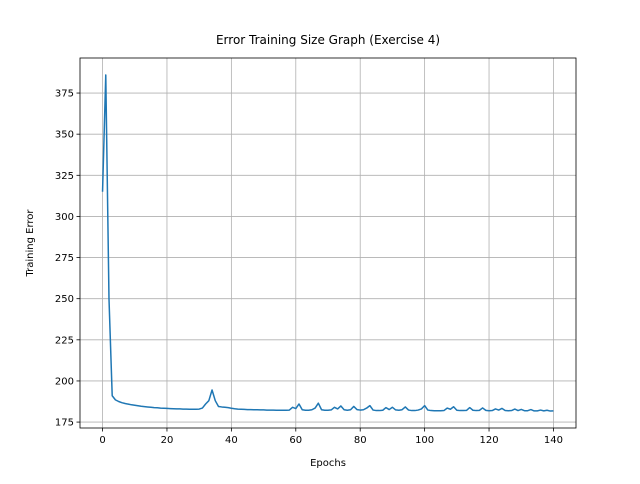  What do you see at coordinates (167, 440) in the screenshot?
I see `x-tick-label: 20` at bounding box center [167, 440].